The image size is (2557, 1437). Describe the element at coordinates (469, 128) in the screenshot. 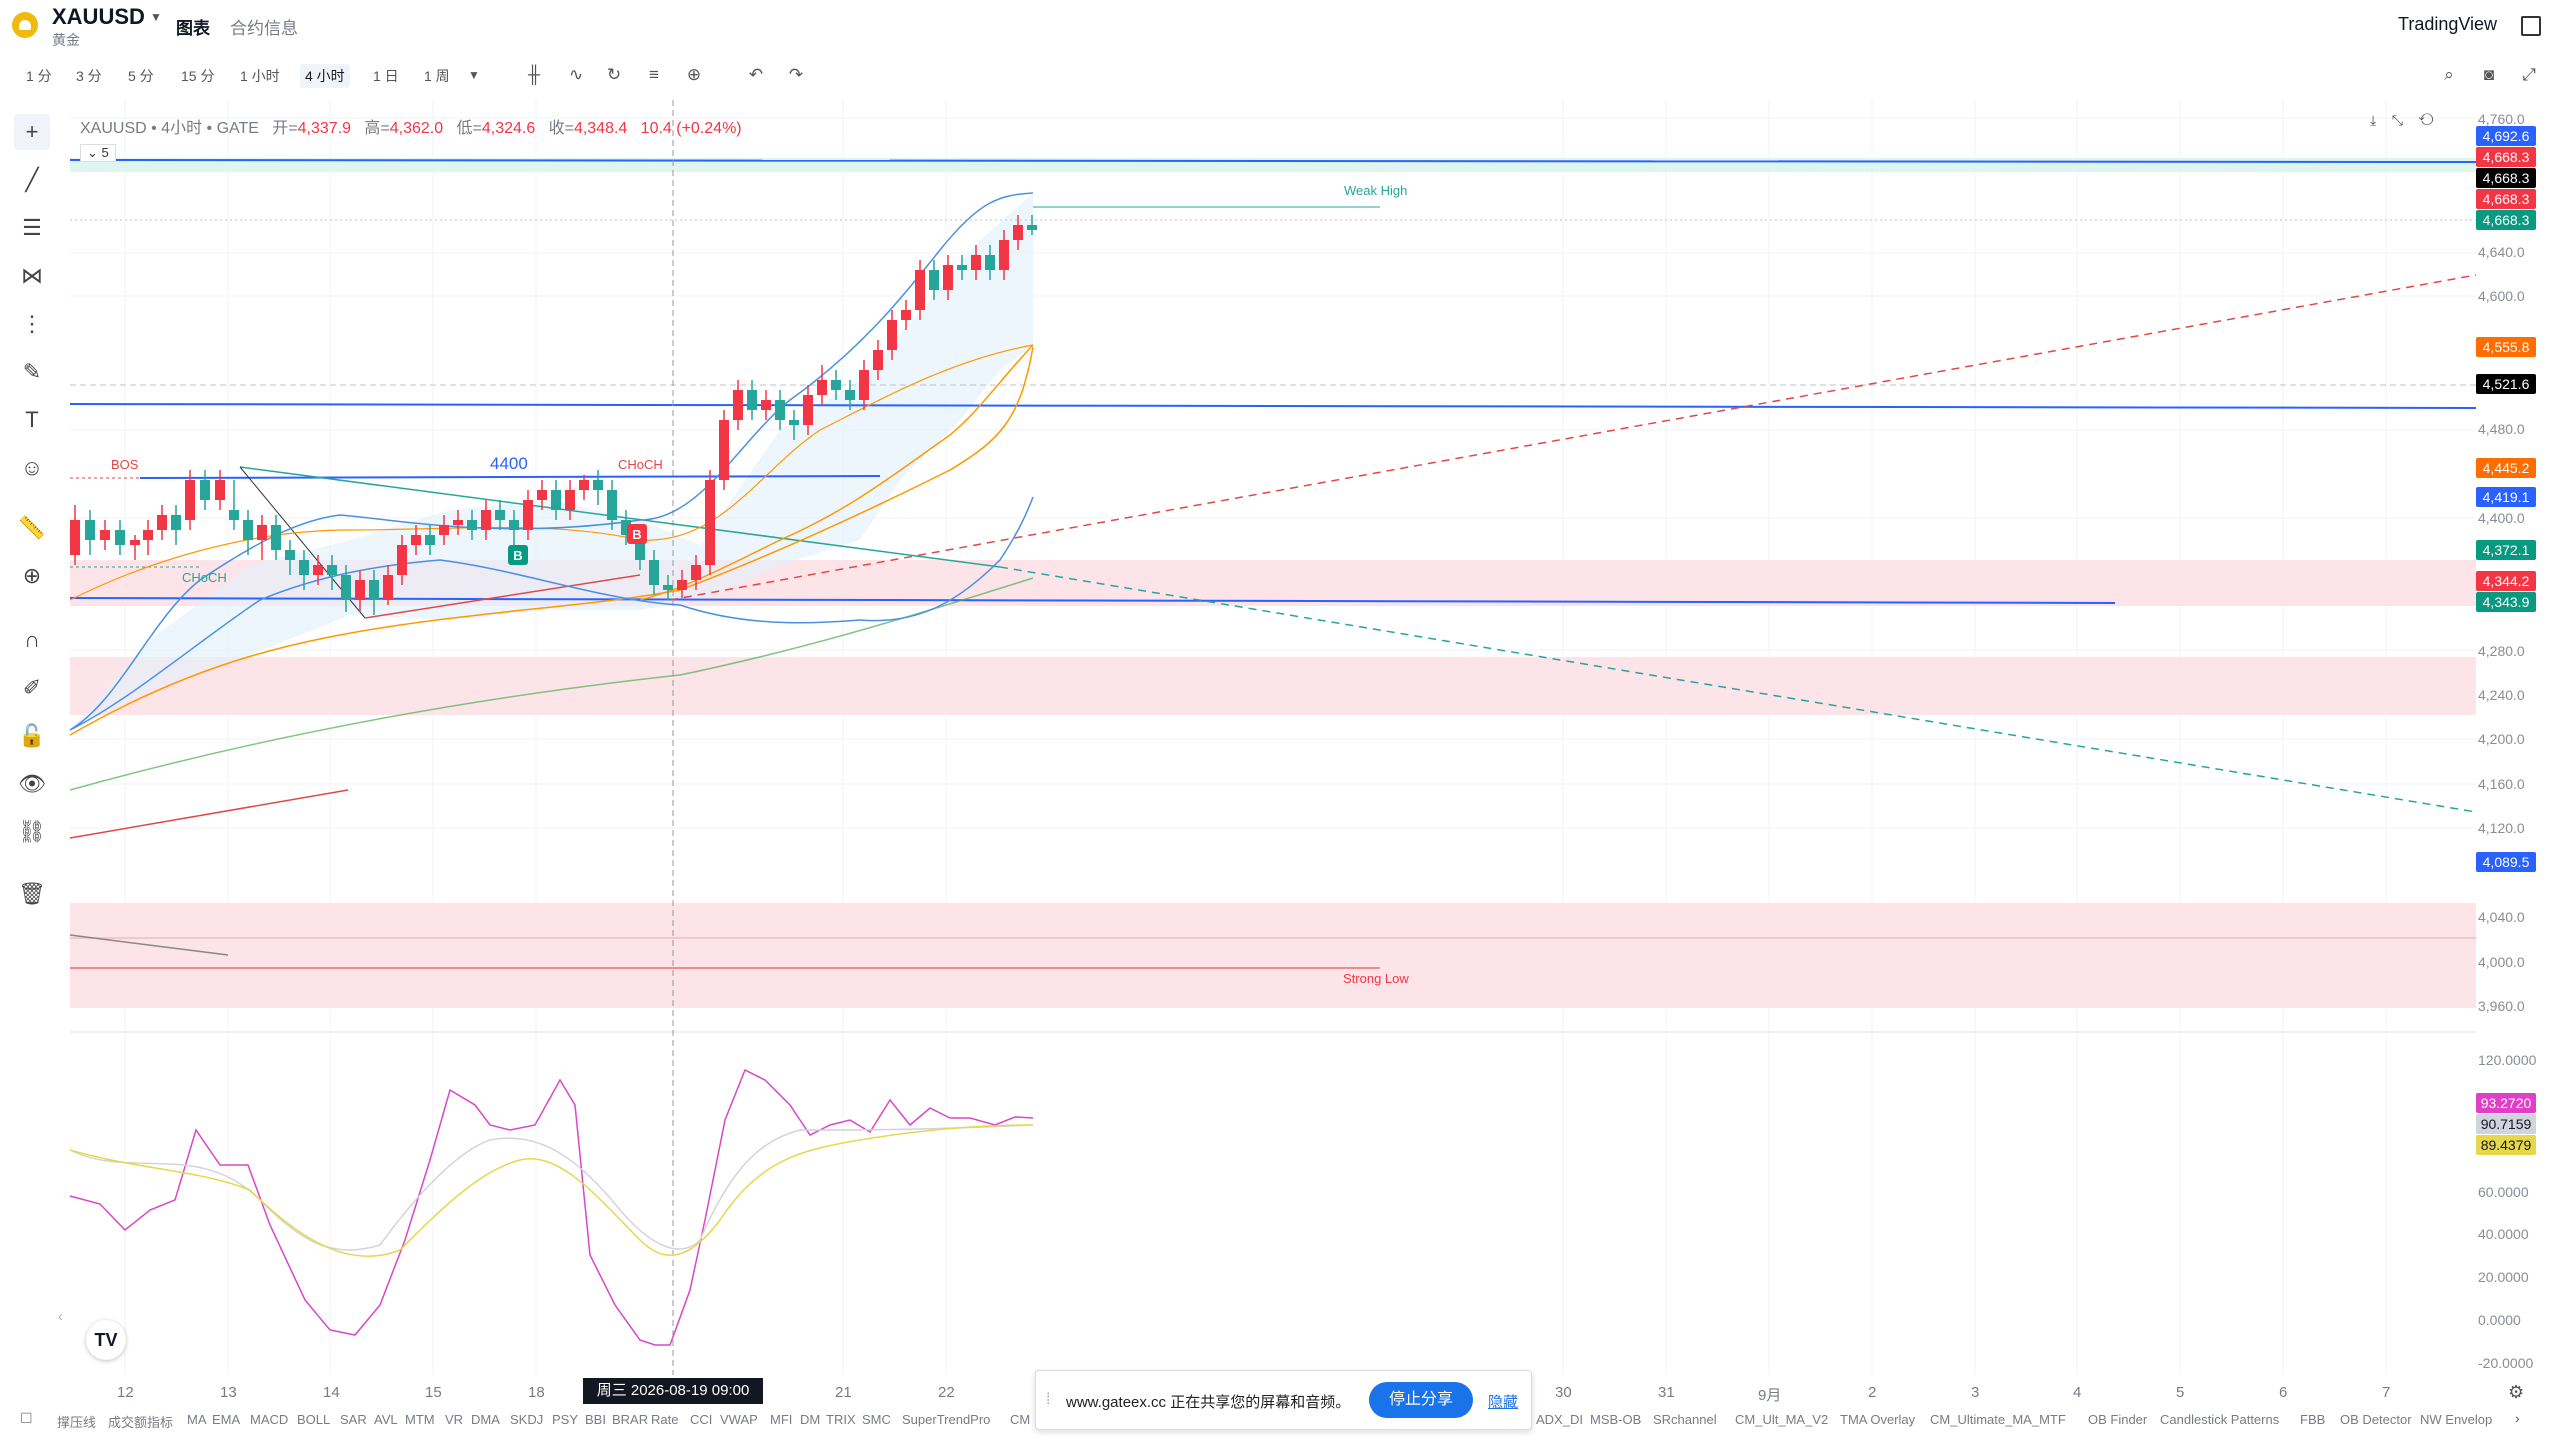

I see `low-label: 低=` at that location.